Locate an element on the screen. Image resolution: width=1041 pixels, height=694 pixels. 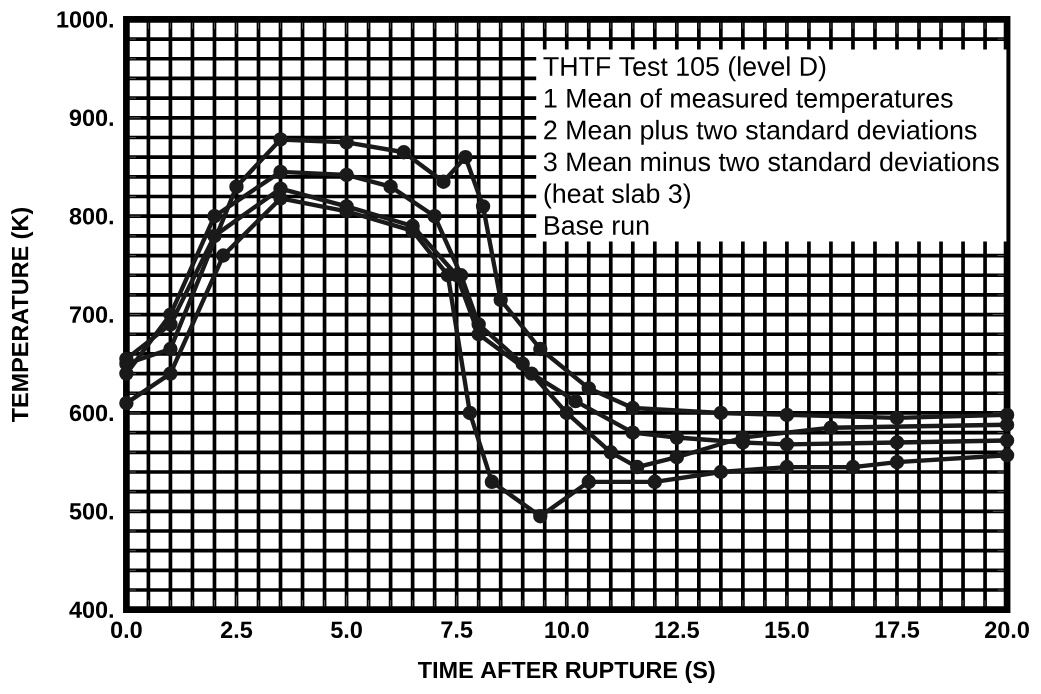
annotation: THTF Test 105 (level D) is located at coordinates (684, 69).